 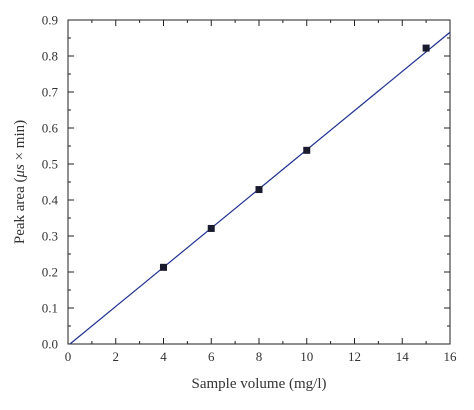 I want to click on y-tick-label: 0.3, so click(x=50, y=236).